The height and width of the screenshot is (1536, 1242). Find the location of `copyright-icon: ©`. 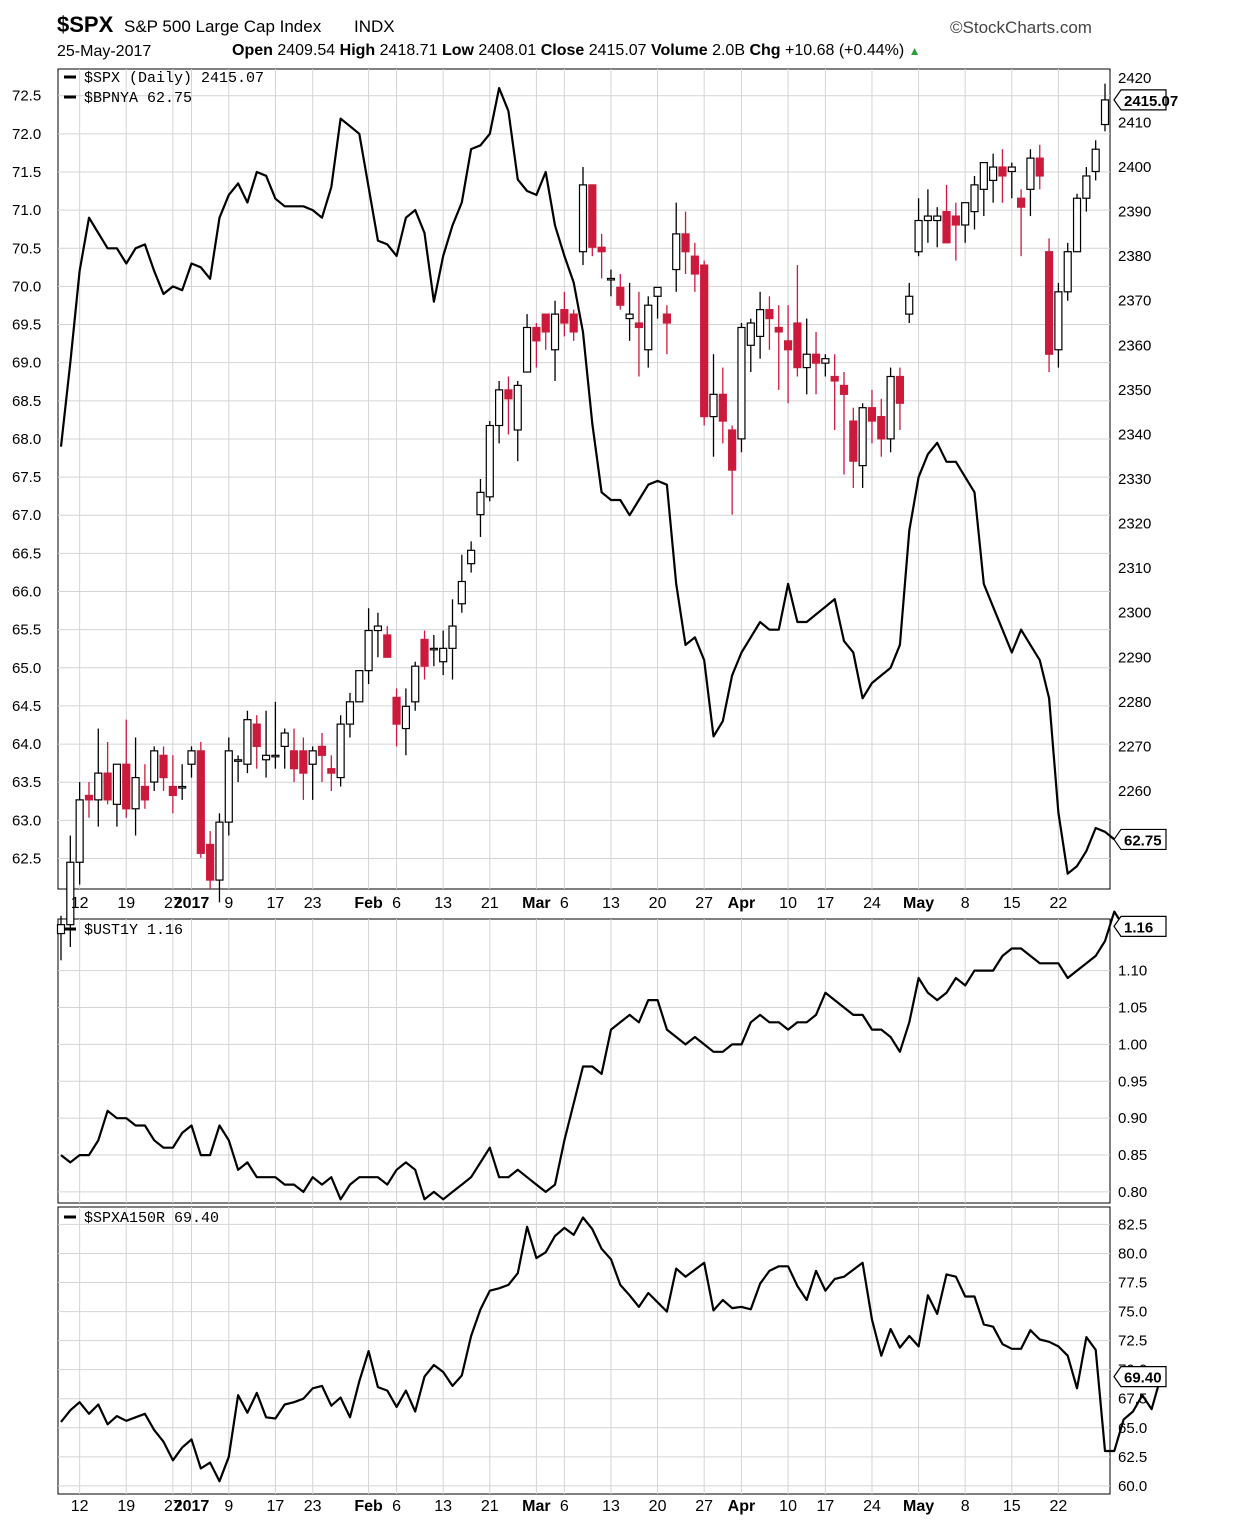

copyright-icon: © is located at coordinates (956, 27).